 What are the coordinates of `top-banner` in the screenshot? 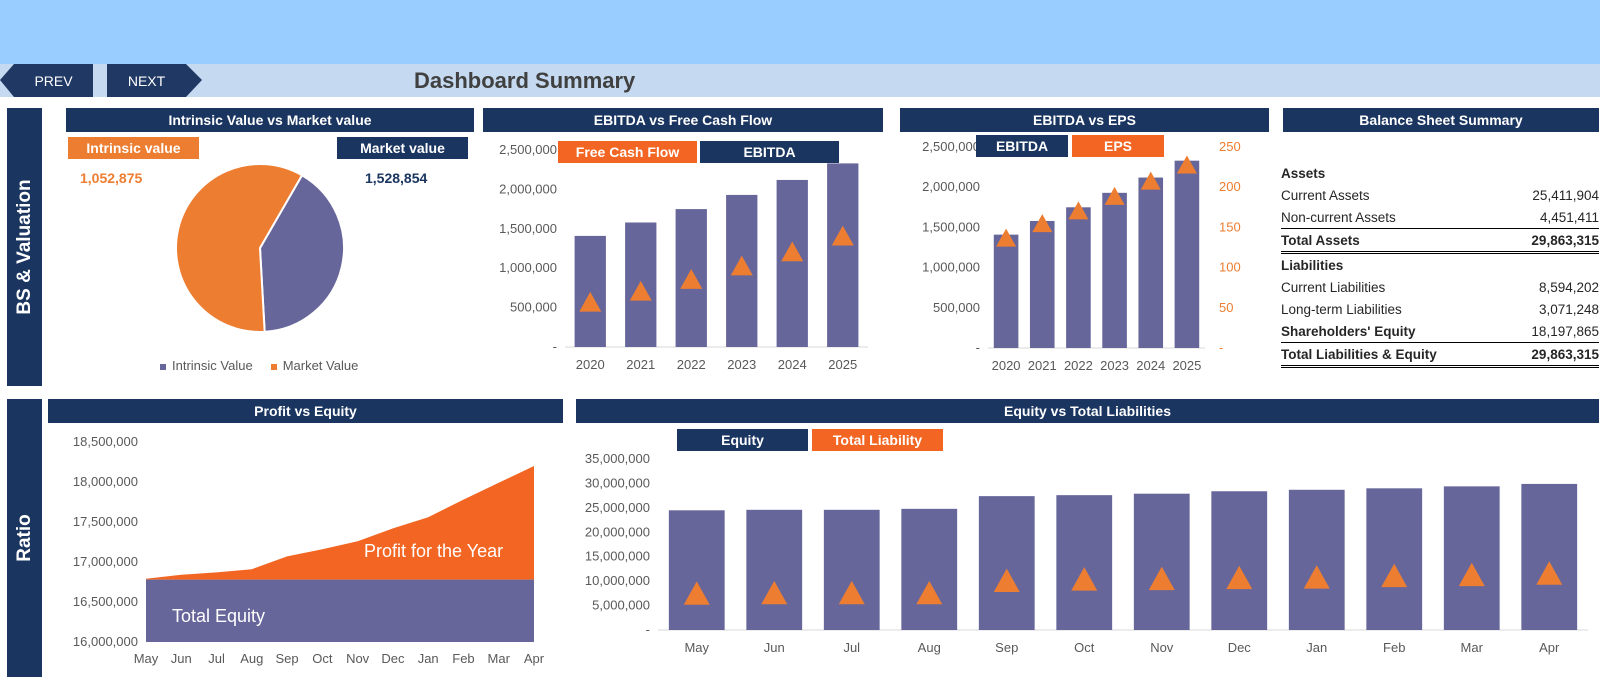 It's located at (800, 32).